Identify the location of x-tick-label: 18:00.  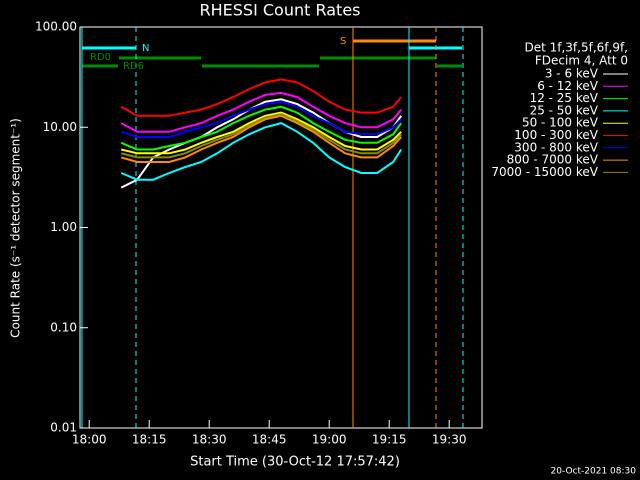
(89, 440).